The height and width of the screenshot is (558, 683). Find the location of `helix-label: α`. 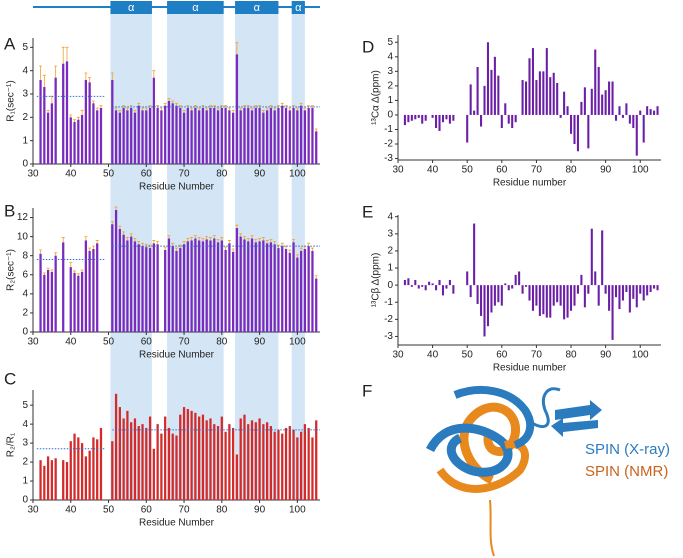

helix-label: α is located at coordinates (131, 8).